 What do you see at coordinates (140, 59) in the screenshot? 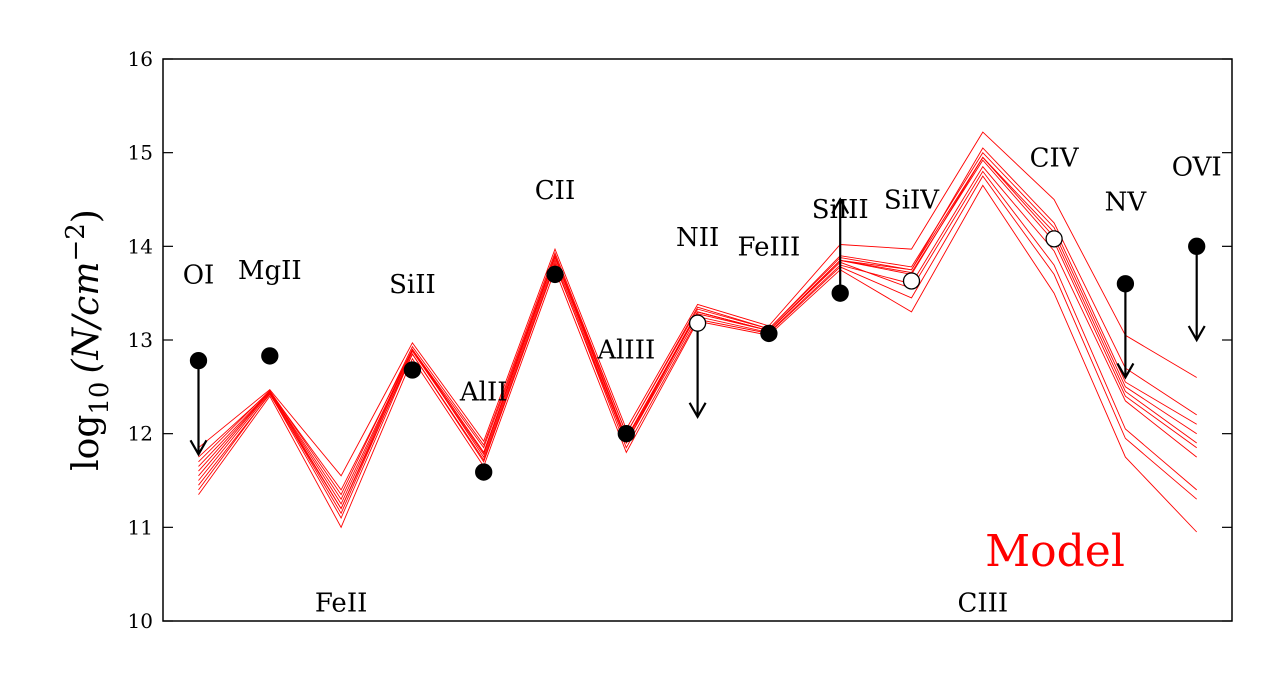
I see `y-tick-label: 16` at bounding box center [140, 59].